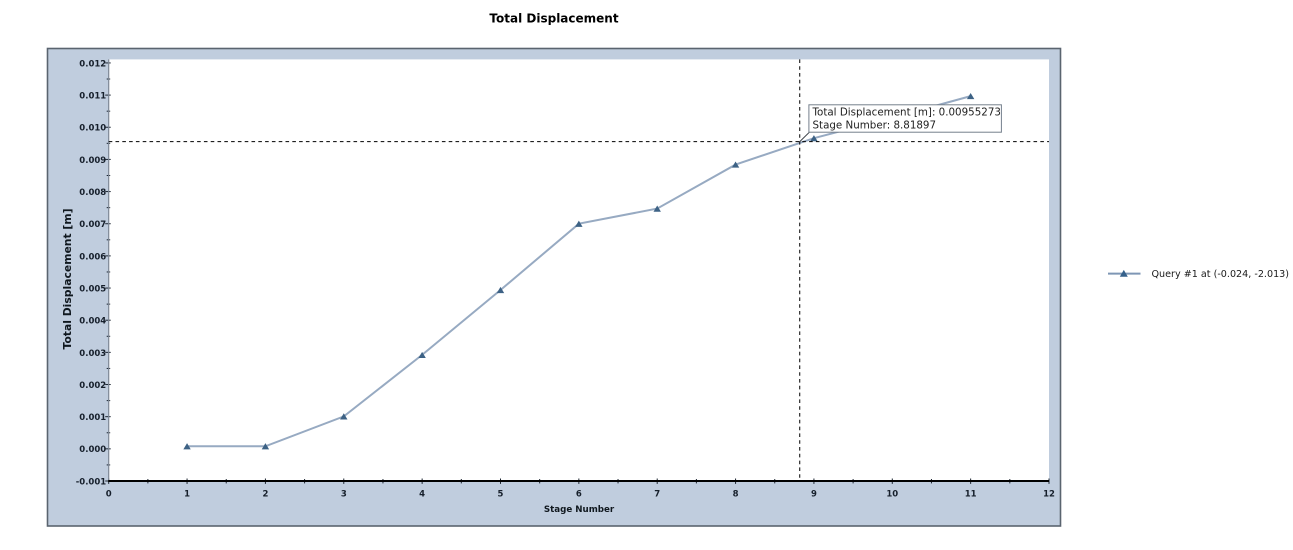  I want to click on legend-marker-icon, so click(1123, 273).